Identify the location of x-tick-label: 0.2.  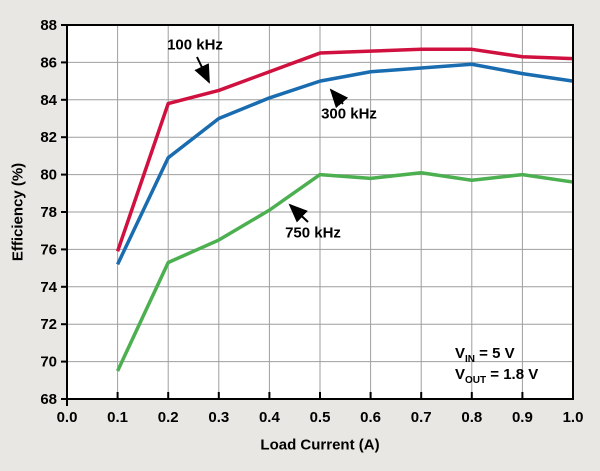
(168, 417).